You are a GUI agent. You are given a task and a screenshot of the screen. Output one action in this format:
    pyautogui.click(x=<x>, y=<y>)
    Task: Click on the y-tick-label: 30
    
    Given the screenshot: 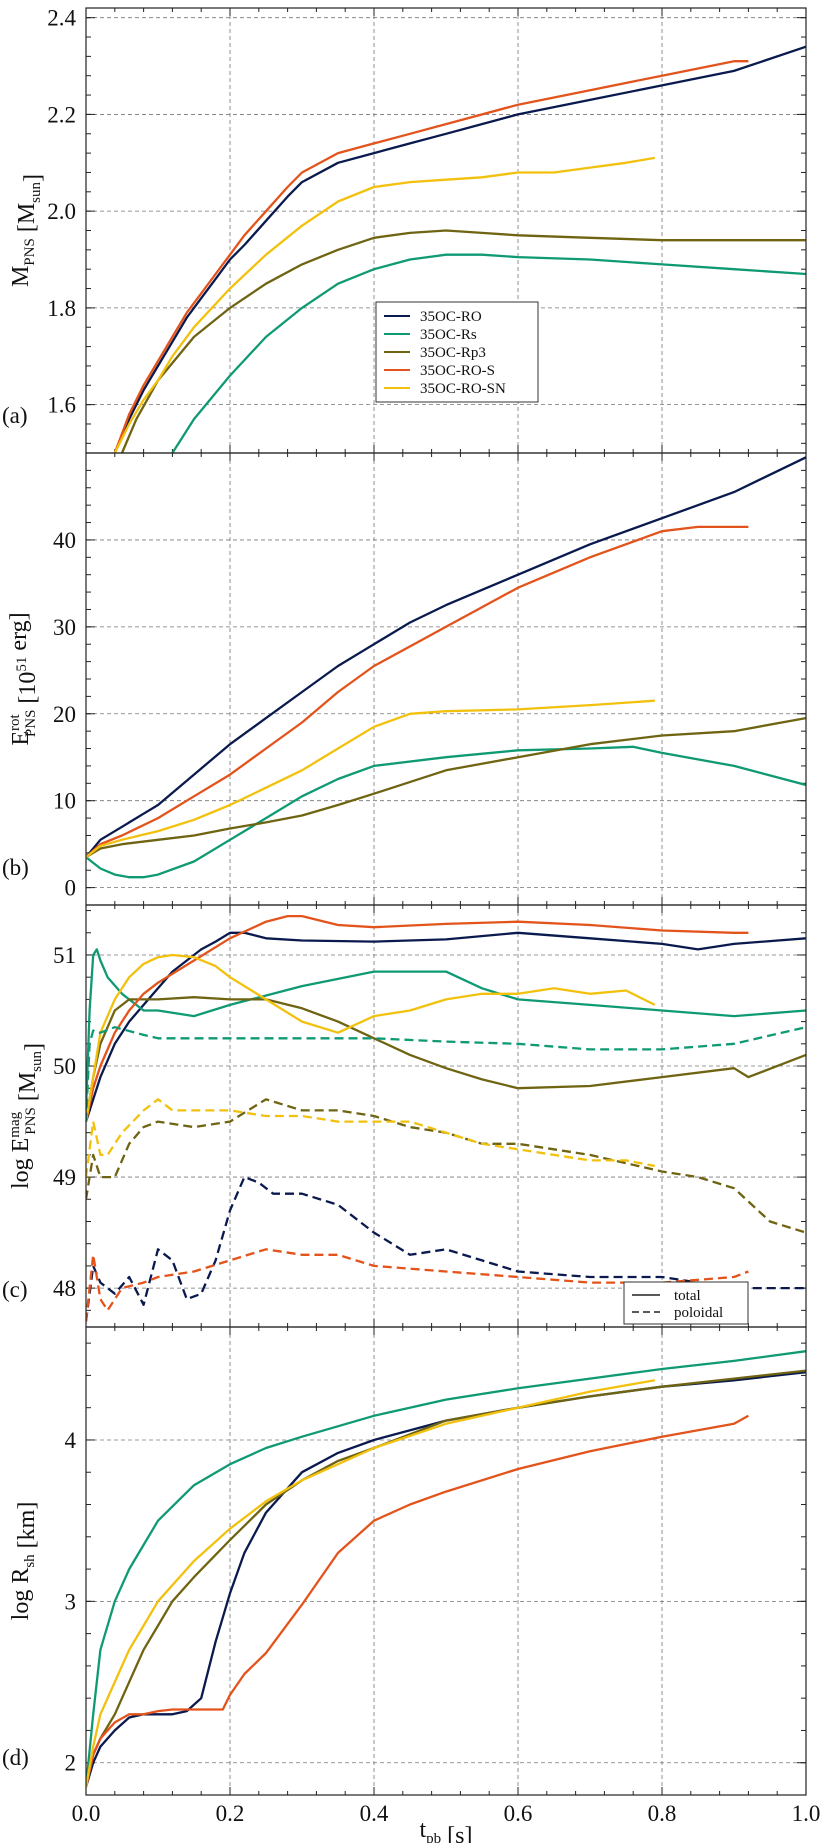 What is the action you would take?
    pyautogui.click(x=64, y=627)
    